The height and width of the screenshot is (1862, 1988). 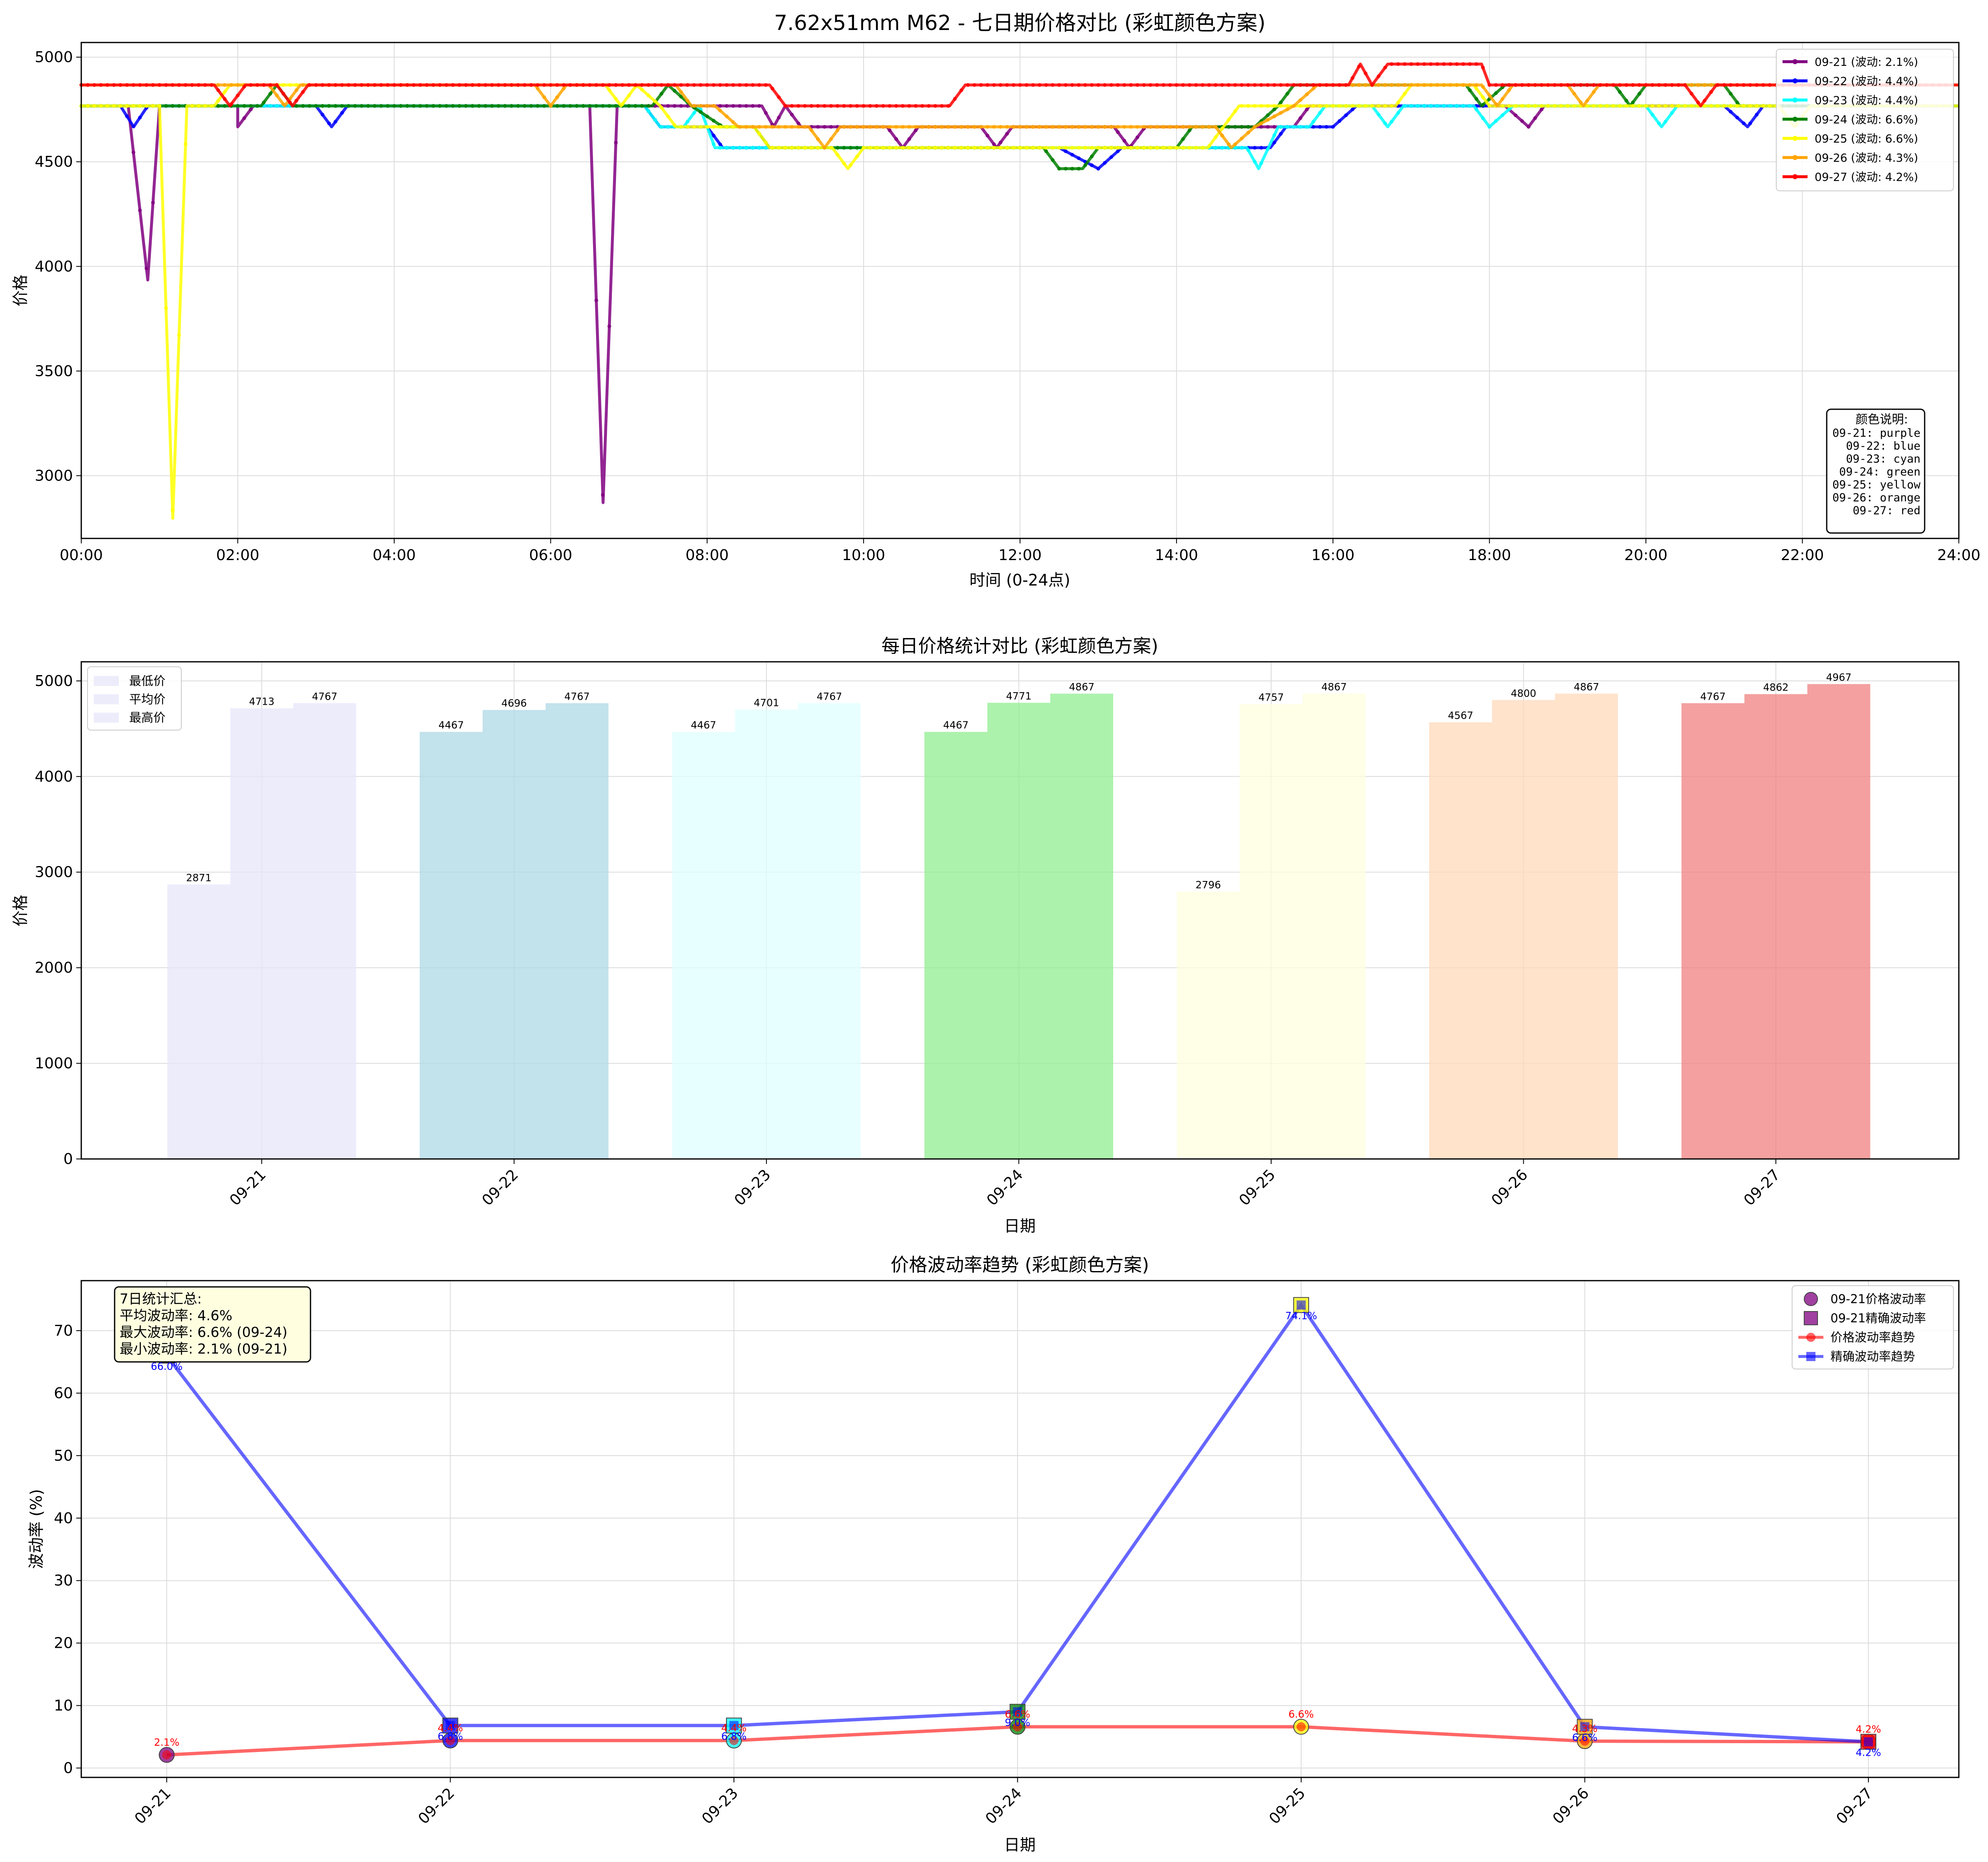 What do you see at coordinates (956, 725) in the screenshot?
I see `bar-value-label: 4467` at bounding box center [956, 725].